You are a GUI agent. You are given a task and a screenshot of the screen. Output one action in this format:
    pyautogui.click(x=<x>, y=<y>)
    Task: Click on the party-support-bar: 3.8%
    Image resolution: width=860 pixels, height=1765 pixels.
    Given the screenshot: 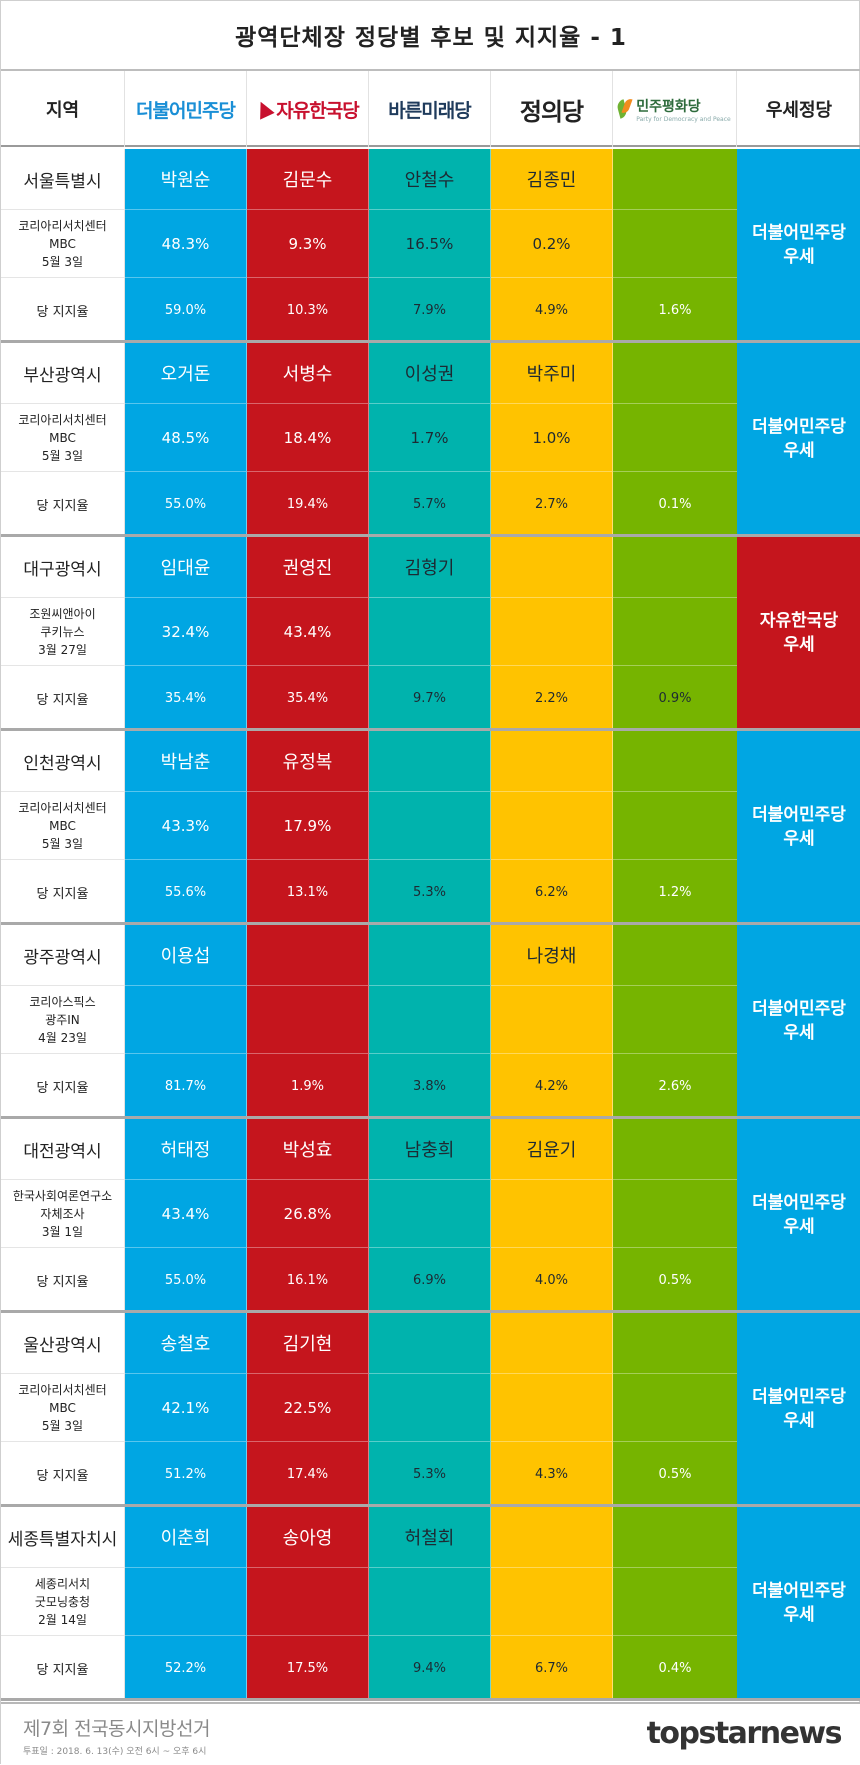 What is the action you would take?
    pyautogui.click(x=430, y=1086)
    